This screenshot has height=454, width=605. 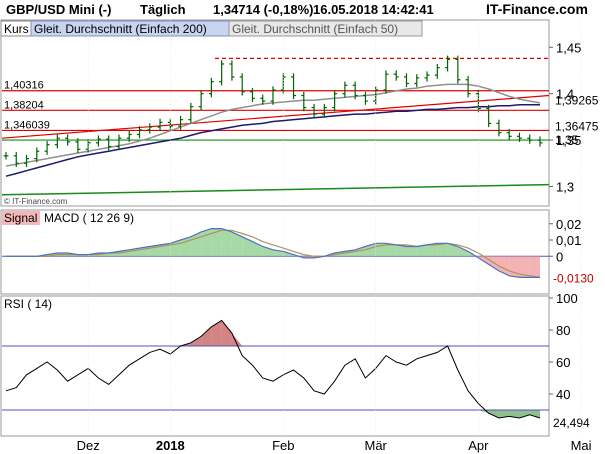 I want to click on x-tick-label: Mai, so click(x=581, y=445).